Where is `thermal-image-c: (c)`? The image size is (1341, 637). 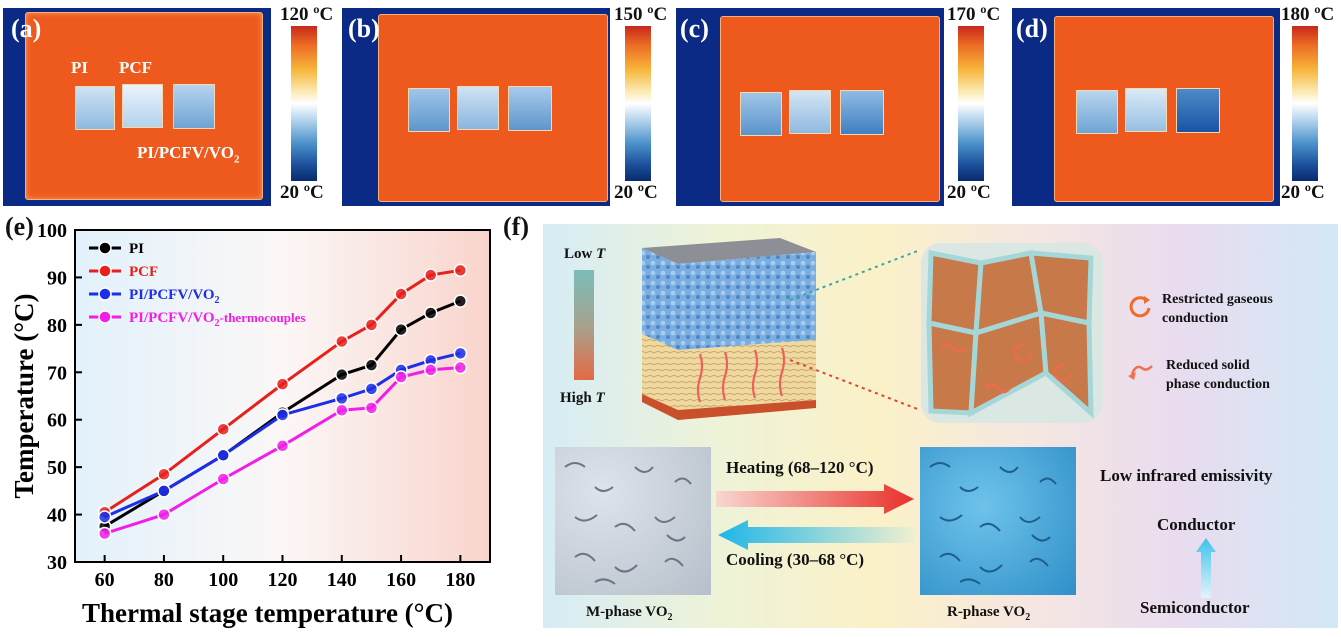
thermal-image-c: (c) is located at coordinates (810, 107).